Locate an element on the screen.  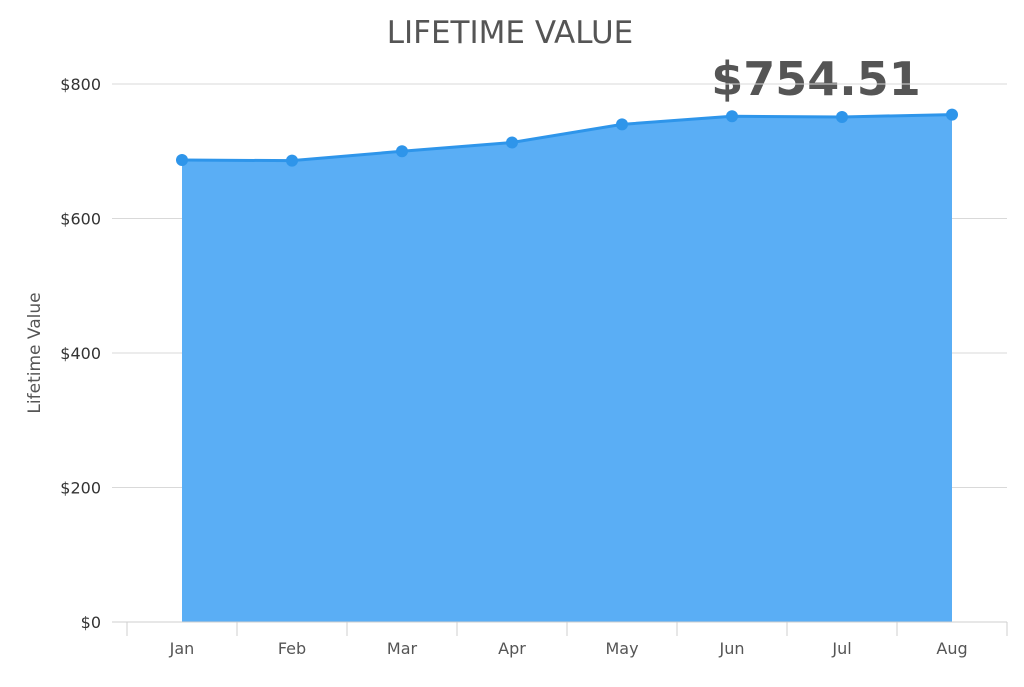
y-axis-ticks: $0 $200 $400 $600 $800 is located at coordinates (80, 353).